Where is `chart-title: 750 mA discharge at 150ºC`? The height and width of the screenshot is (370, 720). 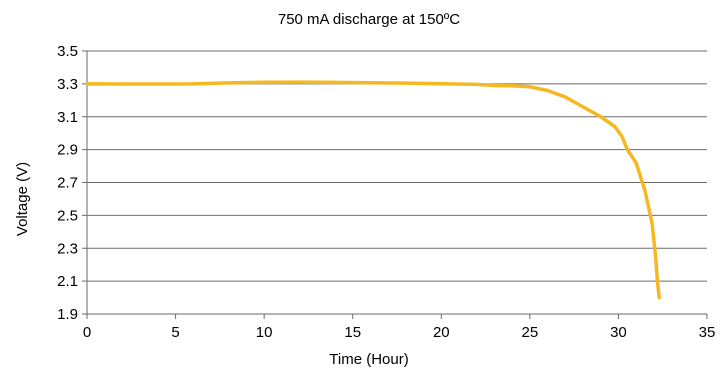
chart-title: 750 mA discharge at 150ºC is located at coordinates (369, 19).